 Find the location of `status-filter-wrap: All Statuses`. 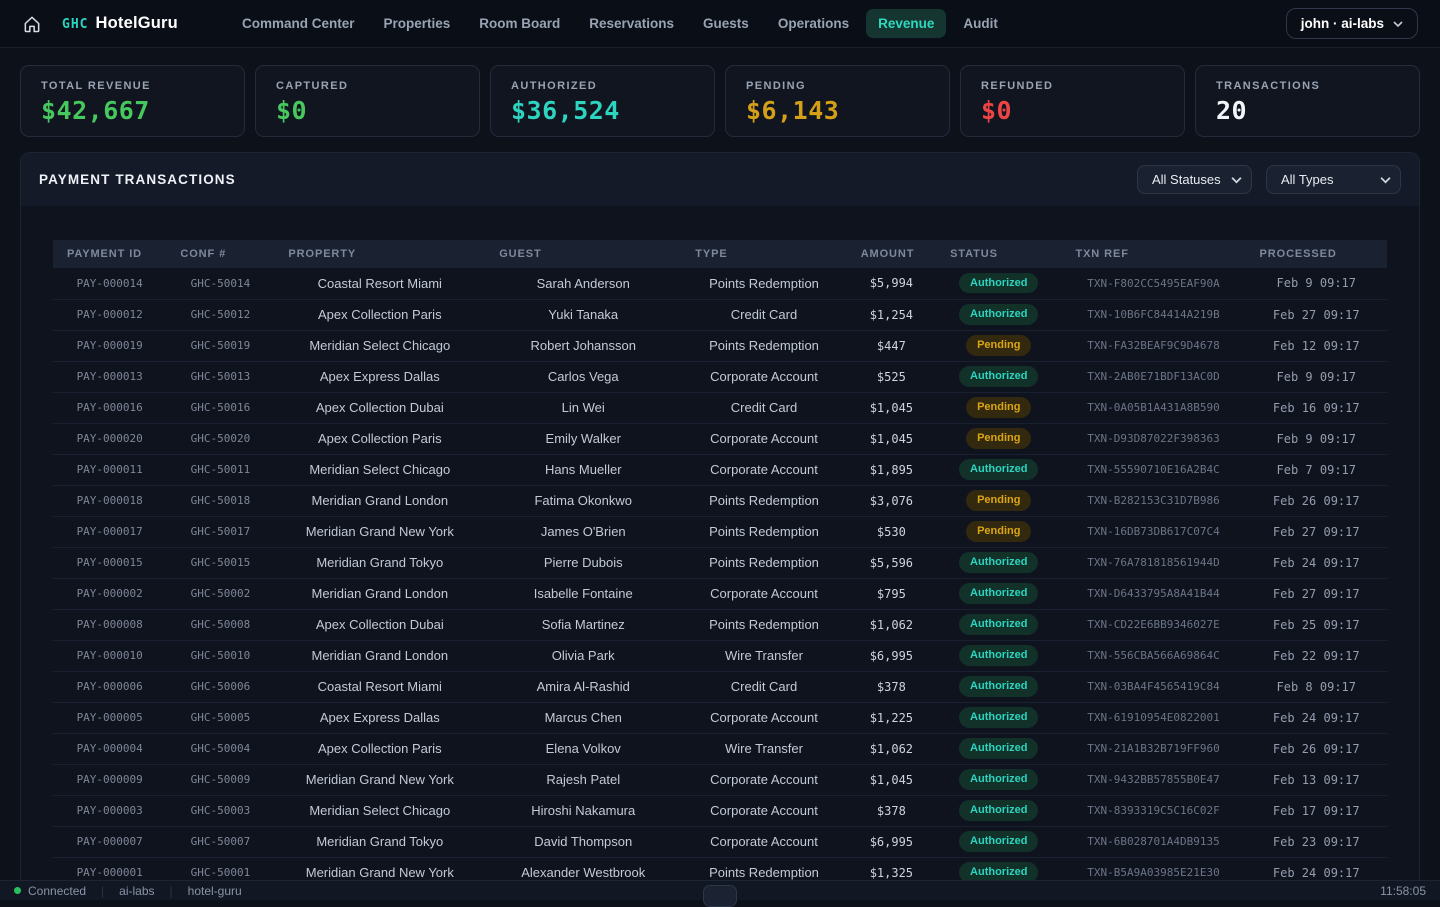

status-filter-wrap: All Statuses is located at coordinates (1194, 179).